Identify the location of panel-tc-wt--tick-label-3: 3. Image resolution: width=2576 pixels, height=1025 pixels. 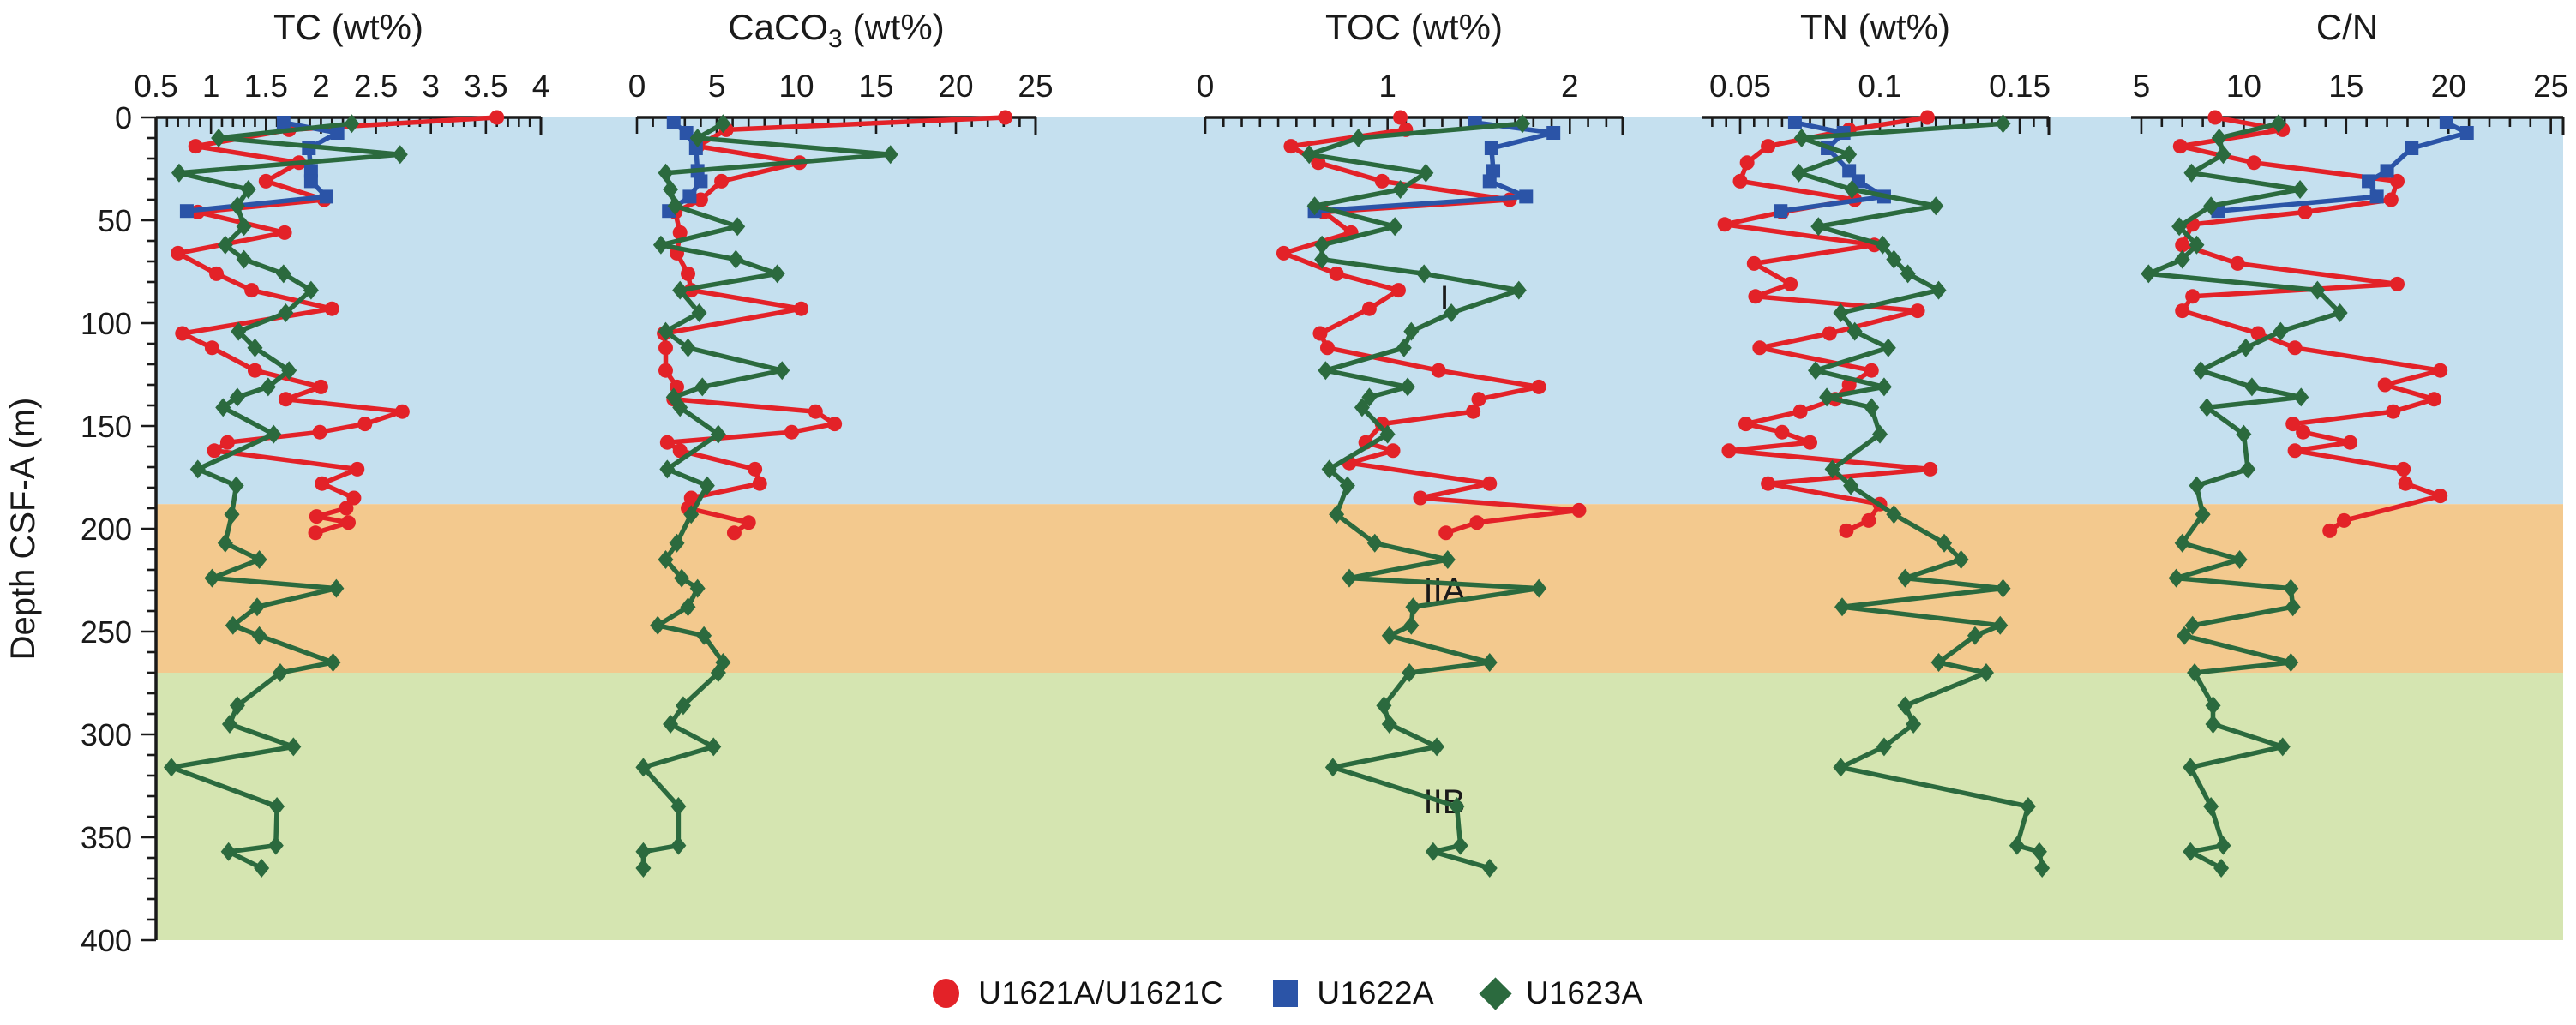
(431, 86).